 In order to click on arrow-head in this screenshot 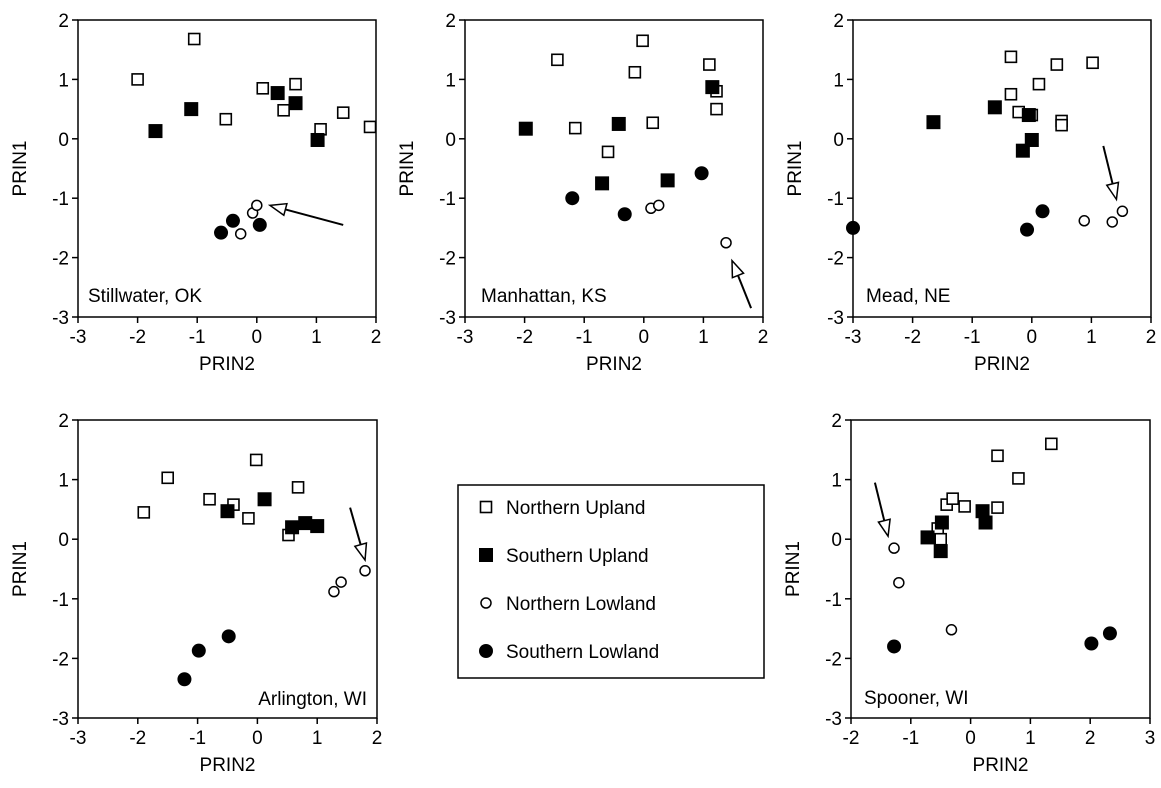, I will do `click(360, 552)`.